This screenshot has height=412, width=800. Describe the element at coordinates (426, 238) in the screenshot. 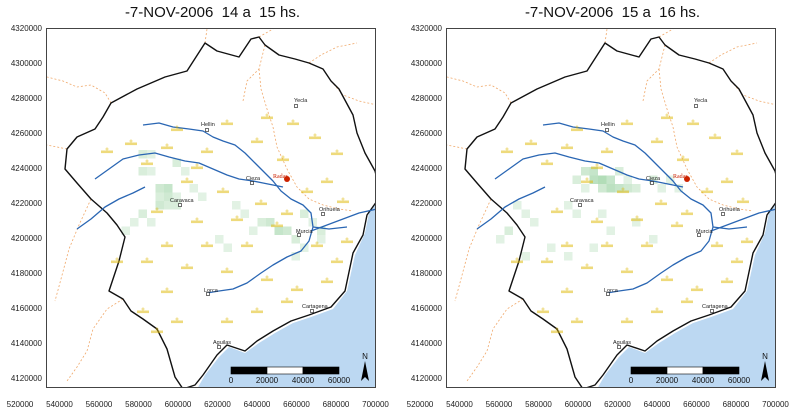

I see `y-tick-label: 4200000` at that location.